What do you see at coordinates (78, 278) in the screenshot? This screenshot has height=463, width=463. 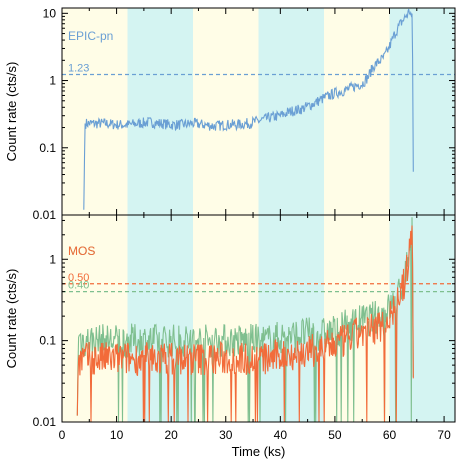 I see `reference-label: 0.50` at bounding box center [78, 278].